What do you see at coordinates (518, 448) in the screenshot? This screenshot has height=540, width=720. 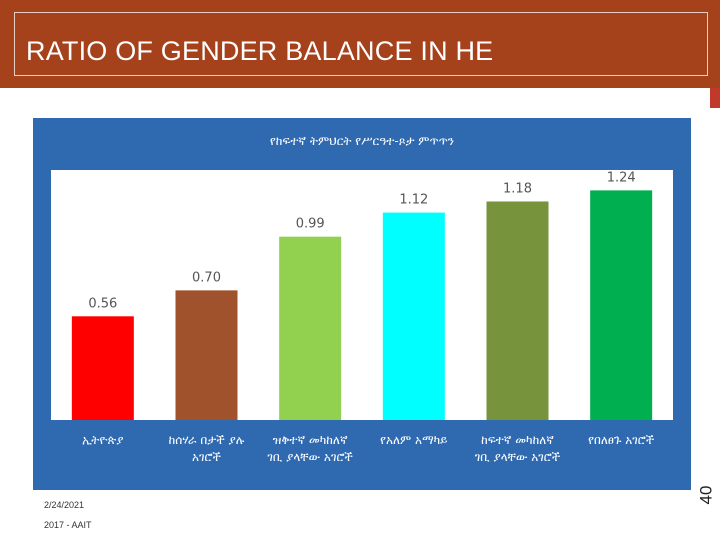 I see `category-label-5: ከፍተኛ መካከለኛ ገቢ ያላቸው አገሮች` at bounding box center [518, 448].